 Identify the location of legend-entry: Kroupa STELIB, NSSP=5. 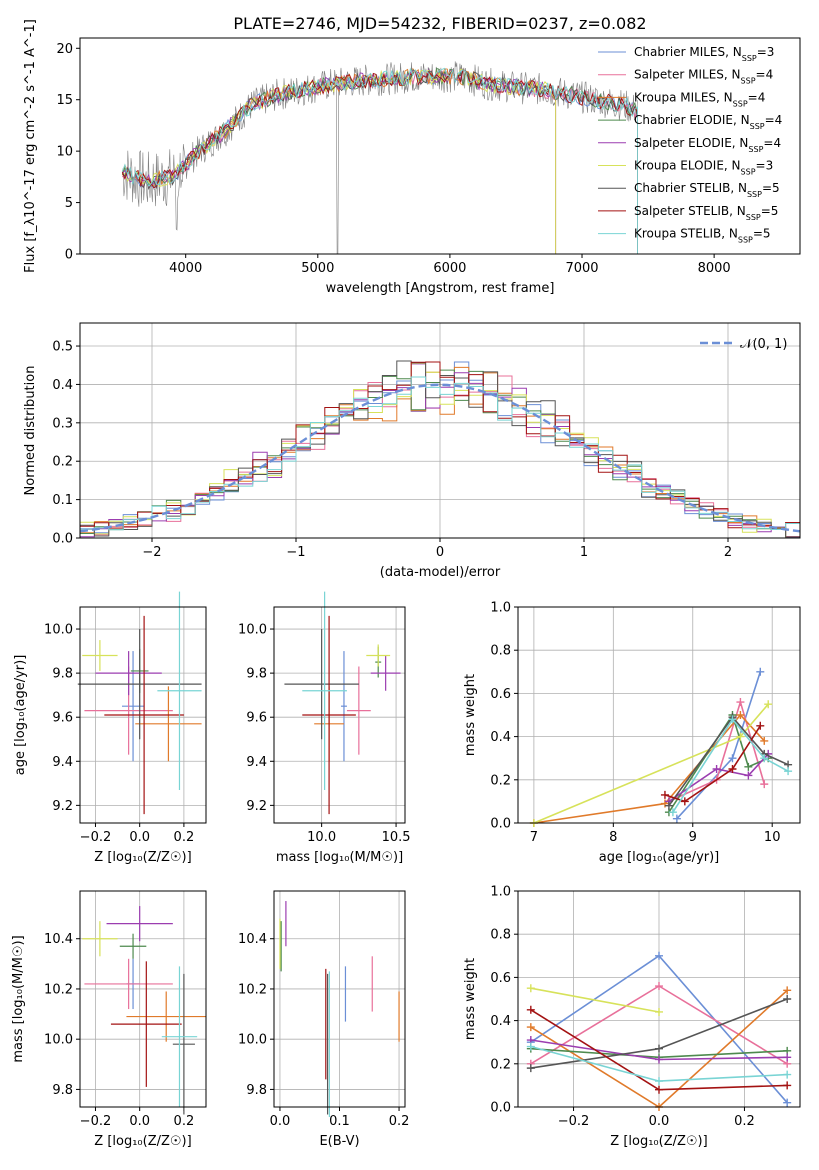
(702, 236).